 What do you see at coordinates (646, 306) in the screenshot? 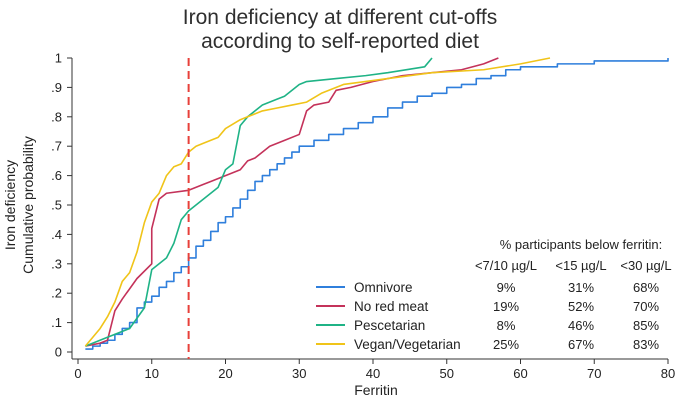
I see `table-cell: 70%` at bounding box center [646, 306].